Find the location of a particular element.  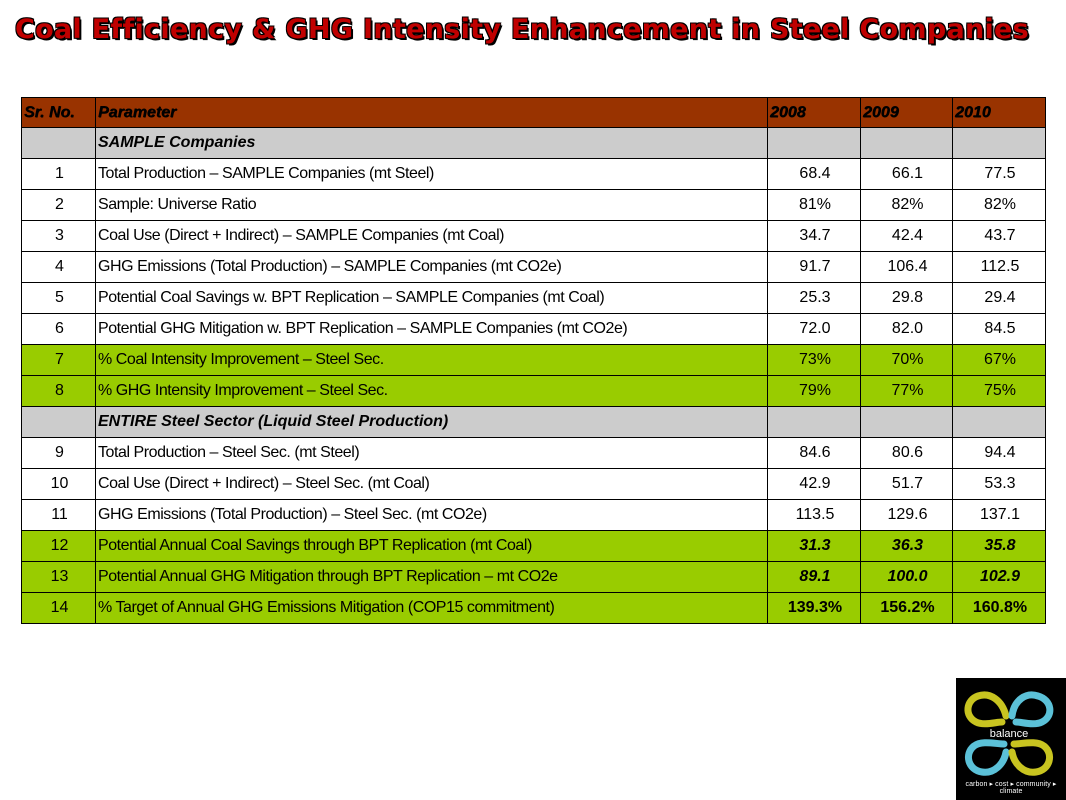

parameter: Total Production – Steel Sec. (mt Steel) is located at coordinates (431, 453).